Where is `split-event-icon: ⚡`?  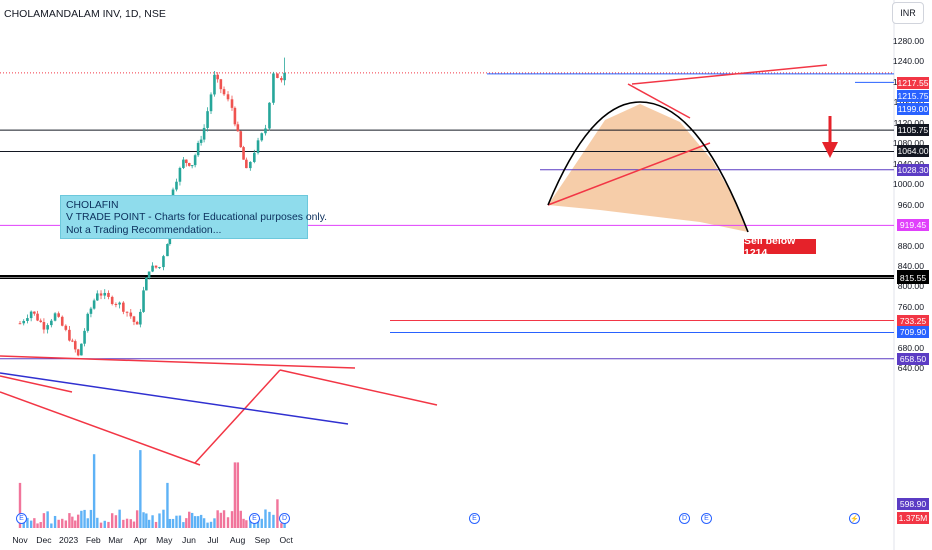 split-event-icon: ⚡ is located at coordinates (854, 518).